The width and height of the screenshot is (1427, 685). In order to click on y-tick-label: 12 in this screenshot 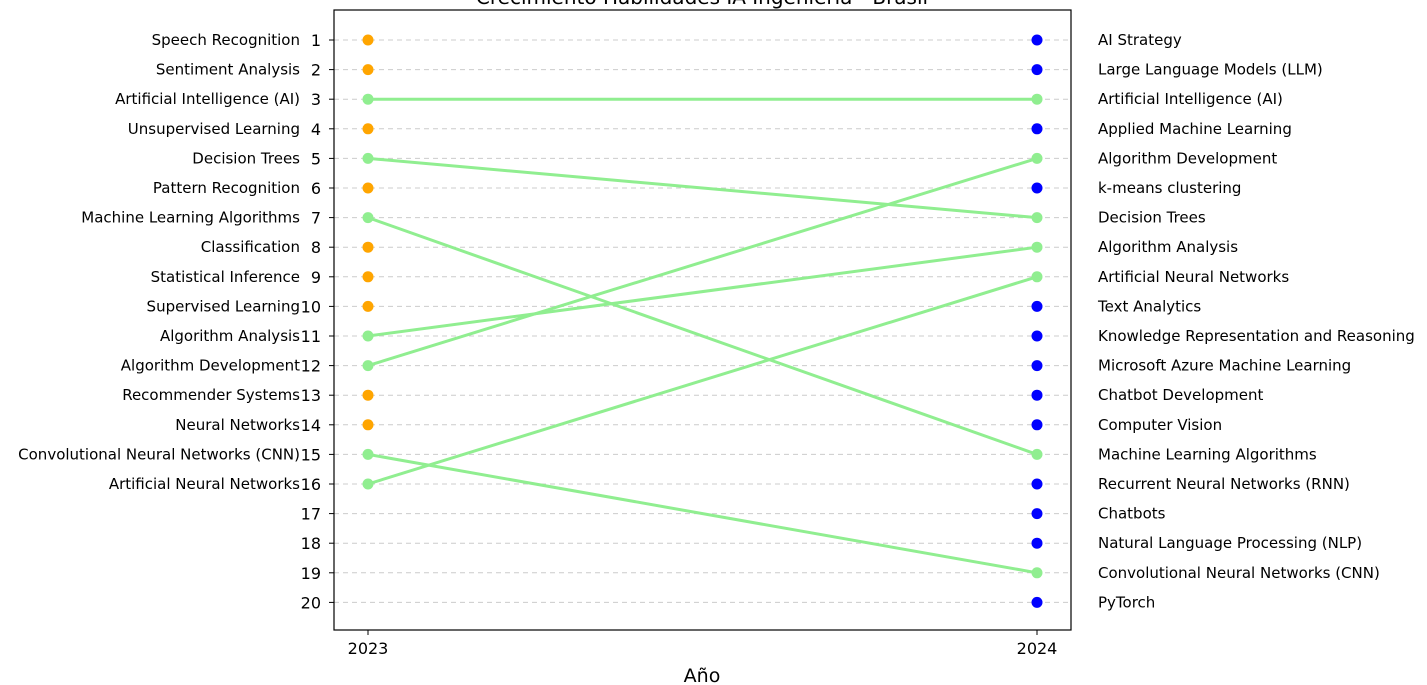, I will do `click(311, 366)`.